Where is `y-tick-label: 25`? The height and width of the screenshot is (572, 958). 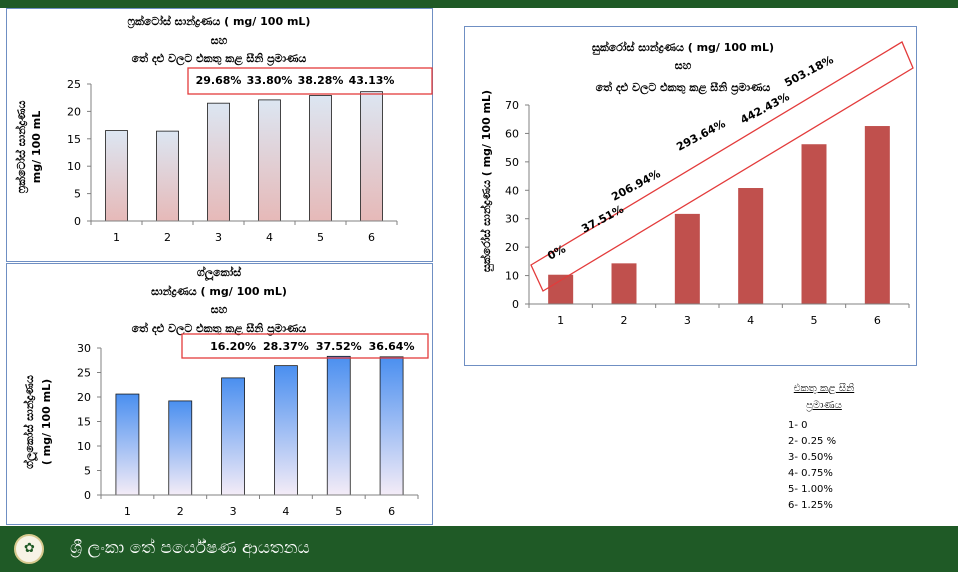 y-tick-label: 25 is located at coordinates (74, 84).